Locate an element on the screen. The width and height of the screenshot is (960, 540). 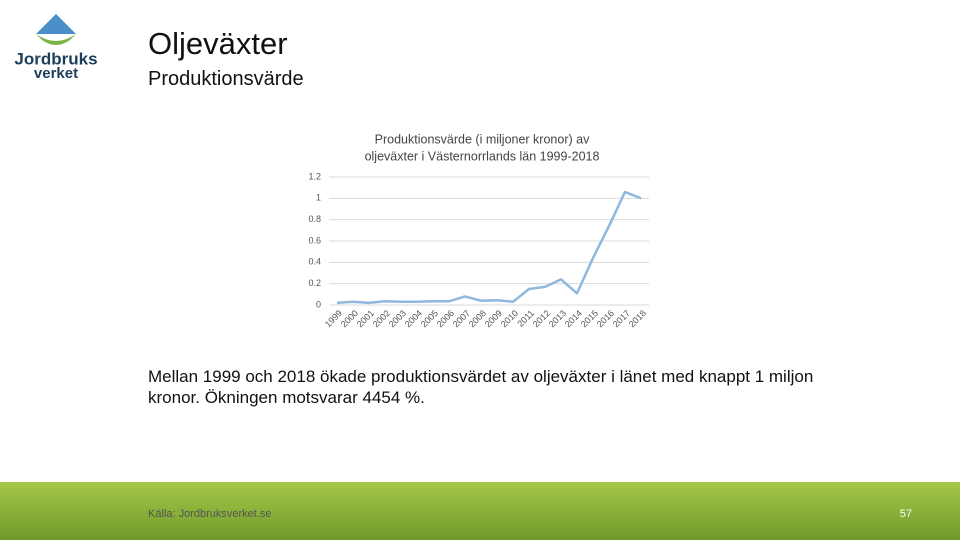
x-tick-label: 2003 is located at coordinates (397, 318).